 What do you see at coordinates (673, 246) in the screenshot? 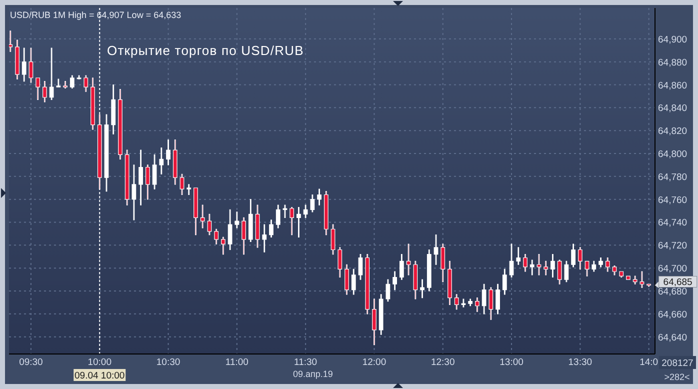
I see `y-tick-label: 64,720` at bounding box center [673, 246].